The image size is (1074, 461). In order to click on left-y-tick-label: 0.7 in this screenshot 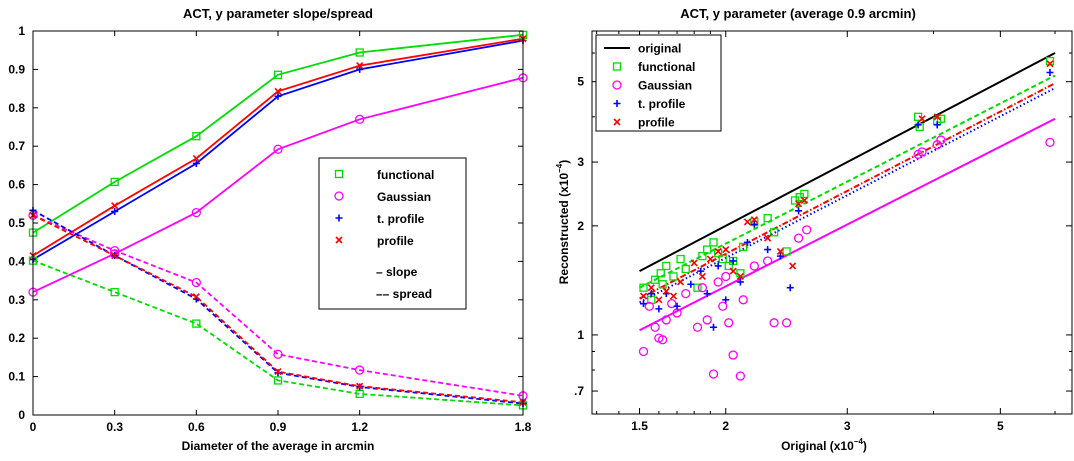, I will do `click(16, 146)`.